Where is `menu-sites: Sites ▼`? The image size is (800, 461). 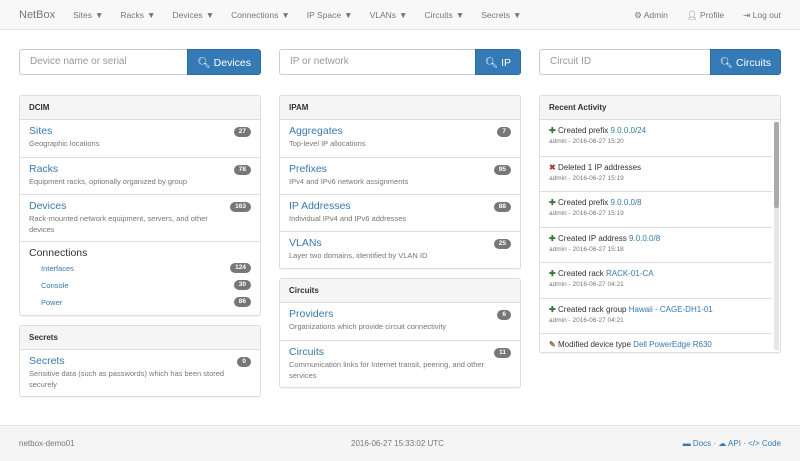
menu-sites: Sites ▼ is located at coordinates (88, 15).